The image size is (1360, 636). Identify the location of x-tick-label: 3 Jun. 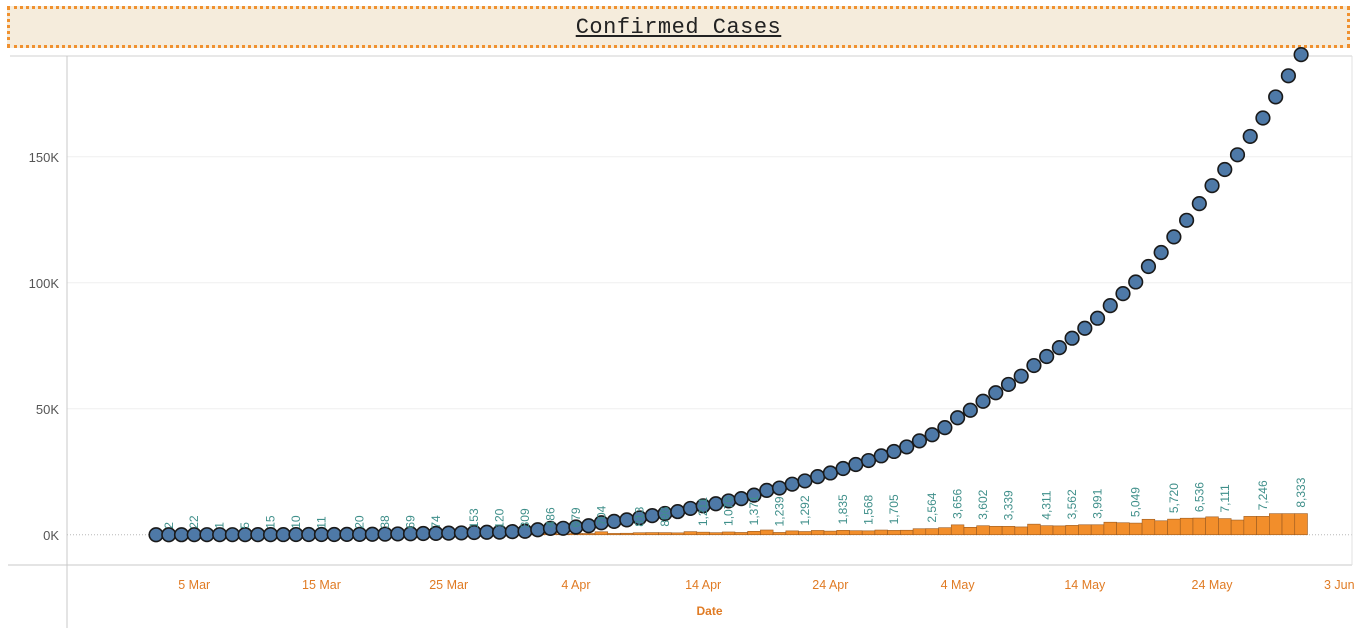
(1339, 585).